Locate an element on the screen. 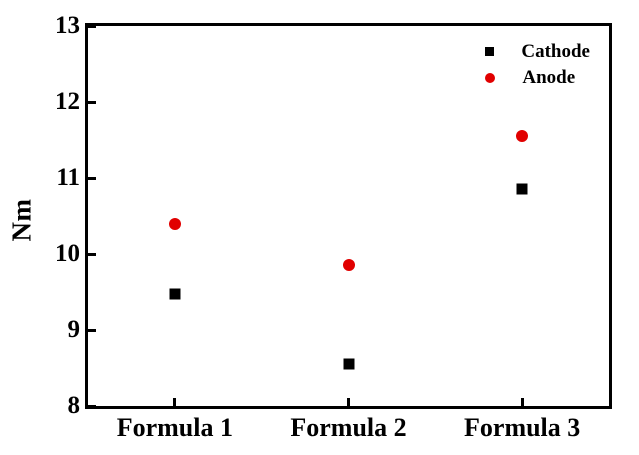 The height and width of the screenshot is (455, 639). y-axis-tick-label: 8 is located at coordinates (74, 405).